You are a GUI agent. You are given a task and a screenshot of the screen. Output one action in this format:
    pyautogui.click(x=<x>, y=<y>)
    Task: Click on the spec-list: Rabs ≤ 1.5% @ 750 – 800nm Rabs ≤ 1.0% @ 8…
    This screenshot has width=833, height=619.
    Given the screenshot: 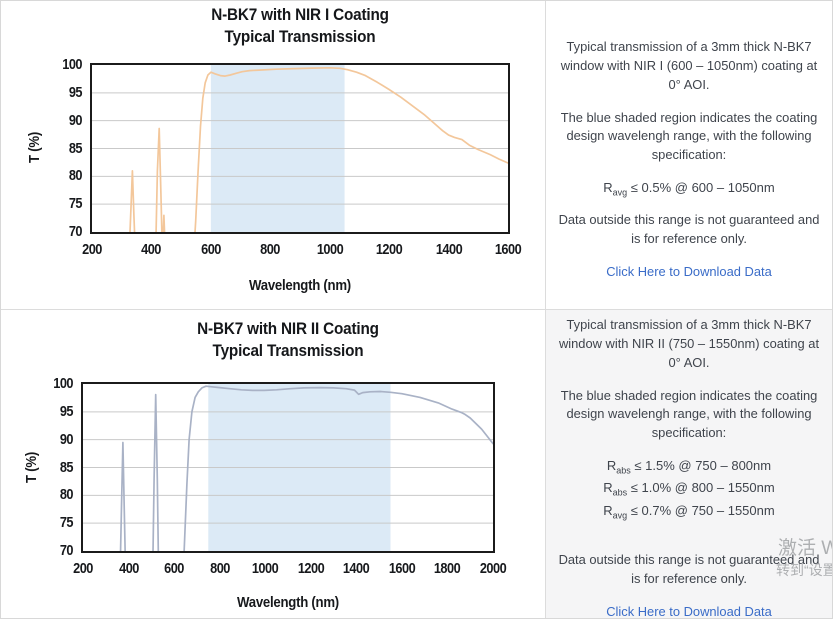 What is the action you would take?
    pyautogui.click(x=688, y=490)
    